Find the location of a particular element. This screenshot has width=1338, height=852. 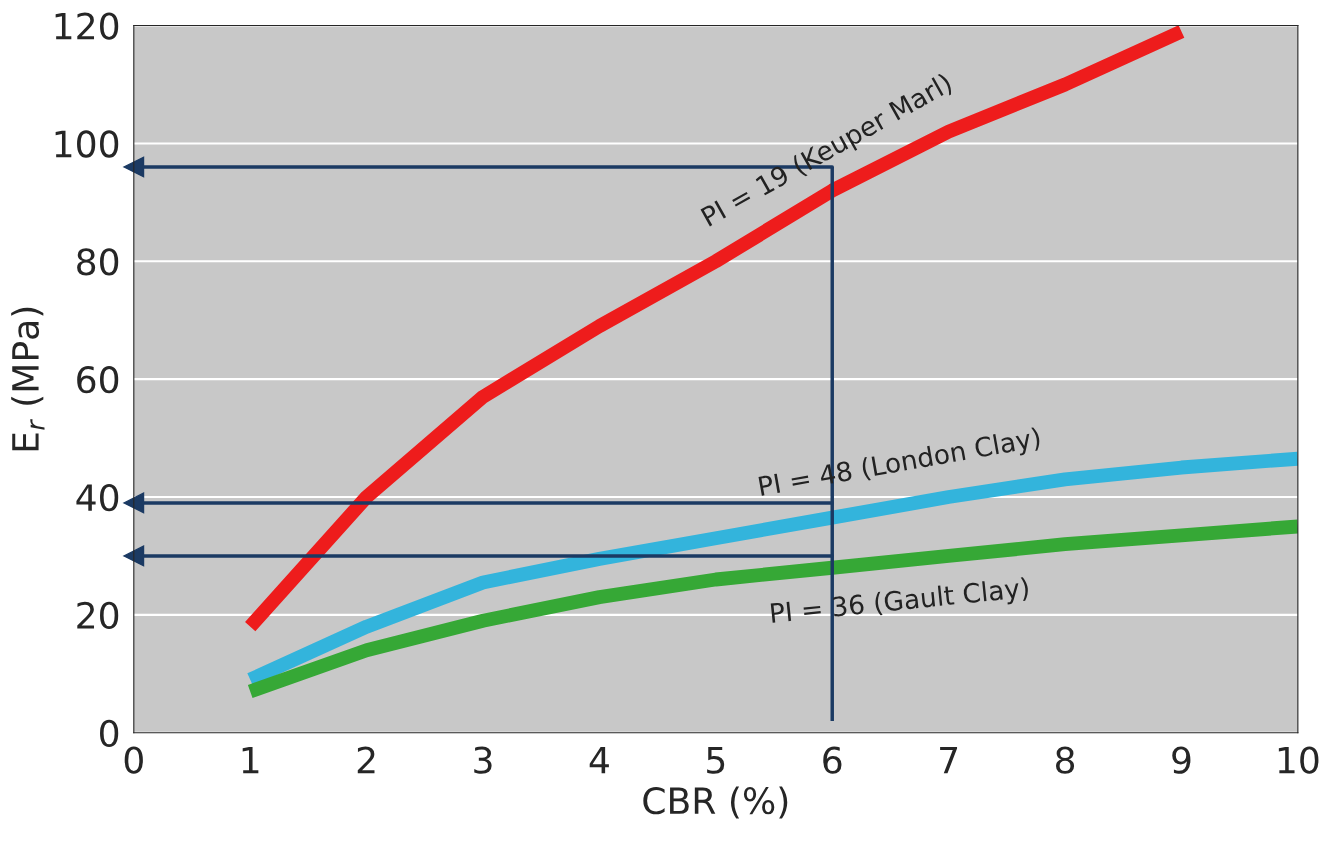

x-tick-label: 8 is located at coordinates (1065, 760).